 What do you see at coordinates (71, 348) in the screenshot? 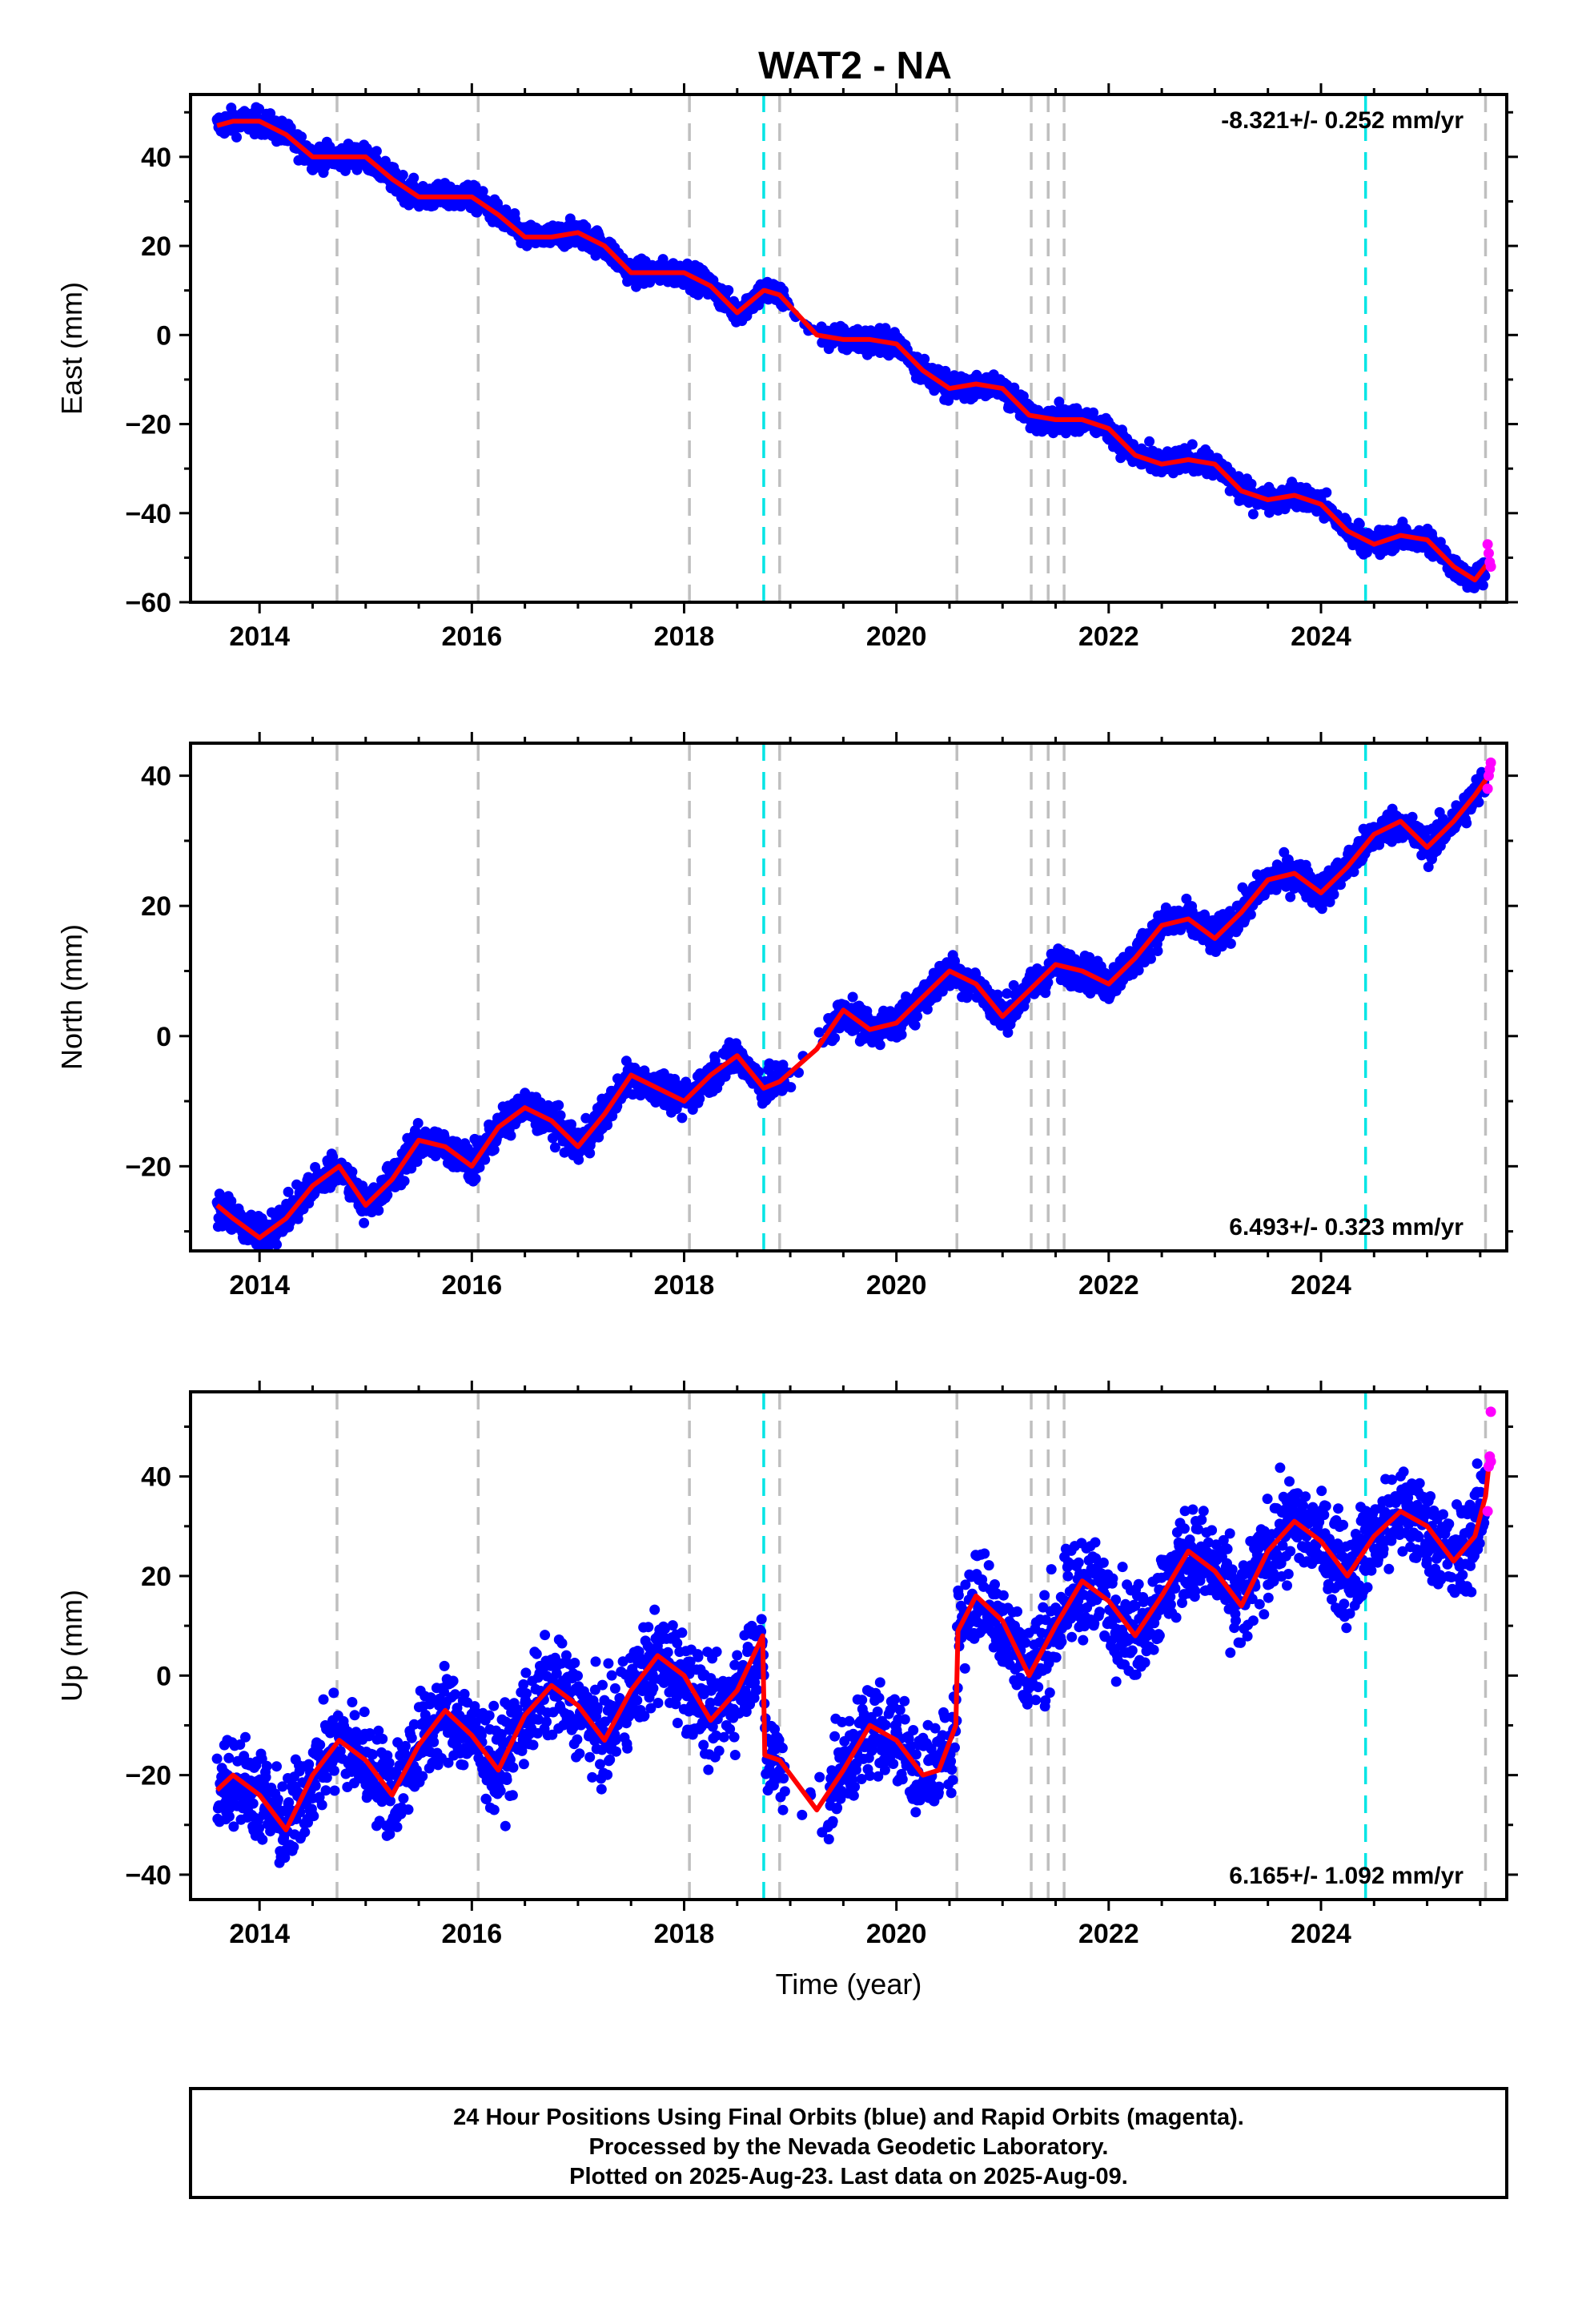
I see `y-axis-label: East (mm)` at bounding box center [71, 348].